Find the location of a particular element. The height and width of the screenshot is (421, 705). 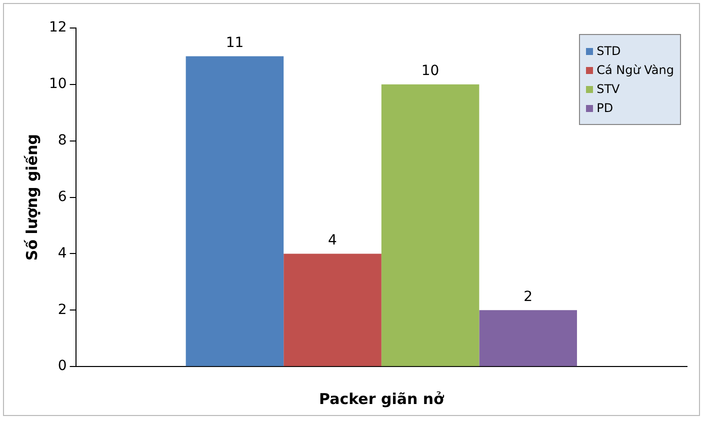

data-label: 10 is located at coordinates (430, 71).